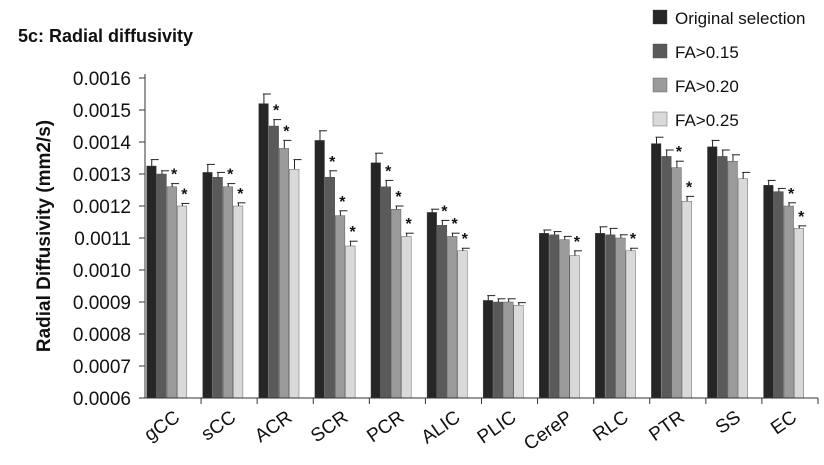 The image size is (824, 465). I want to click on y-tick-label: 0.0007, so click(102, 367).